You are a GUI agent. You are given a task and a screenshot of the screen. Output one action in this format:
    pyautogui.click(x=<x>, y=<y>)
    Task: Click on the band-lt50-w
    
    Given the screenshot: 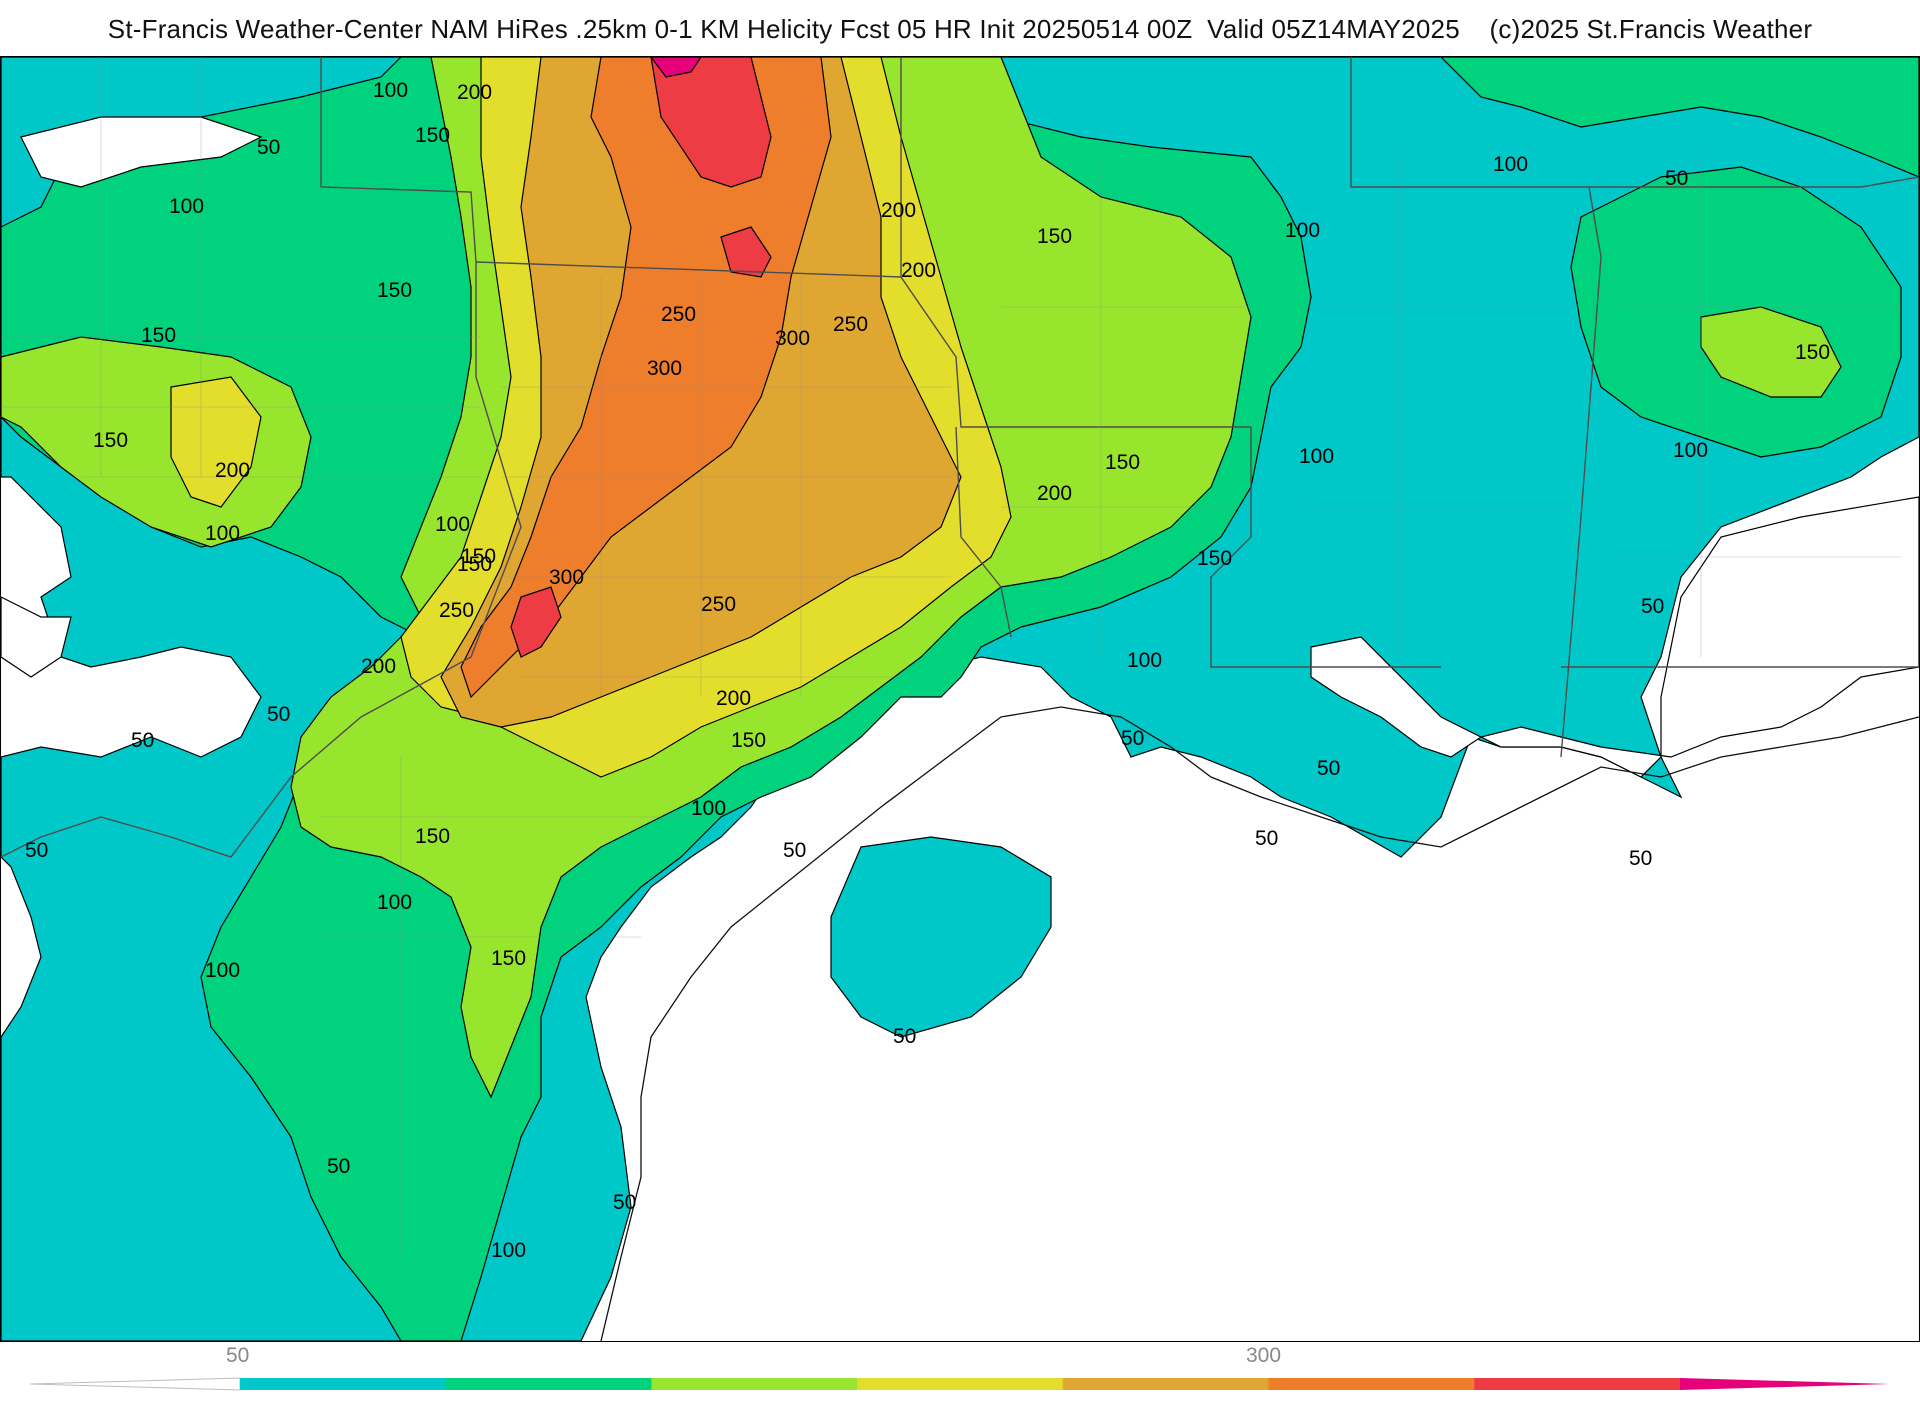 What is the action you would take?
    pyautogui.click(x=36, y=637)
    